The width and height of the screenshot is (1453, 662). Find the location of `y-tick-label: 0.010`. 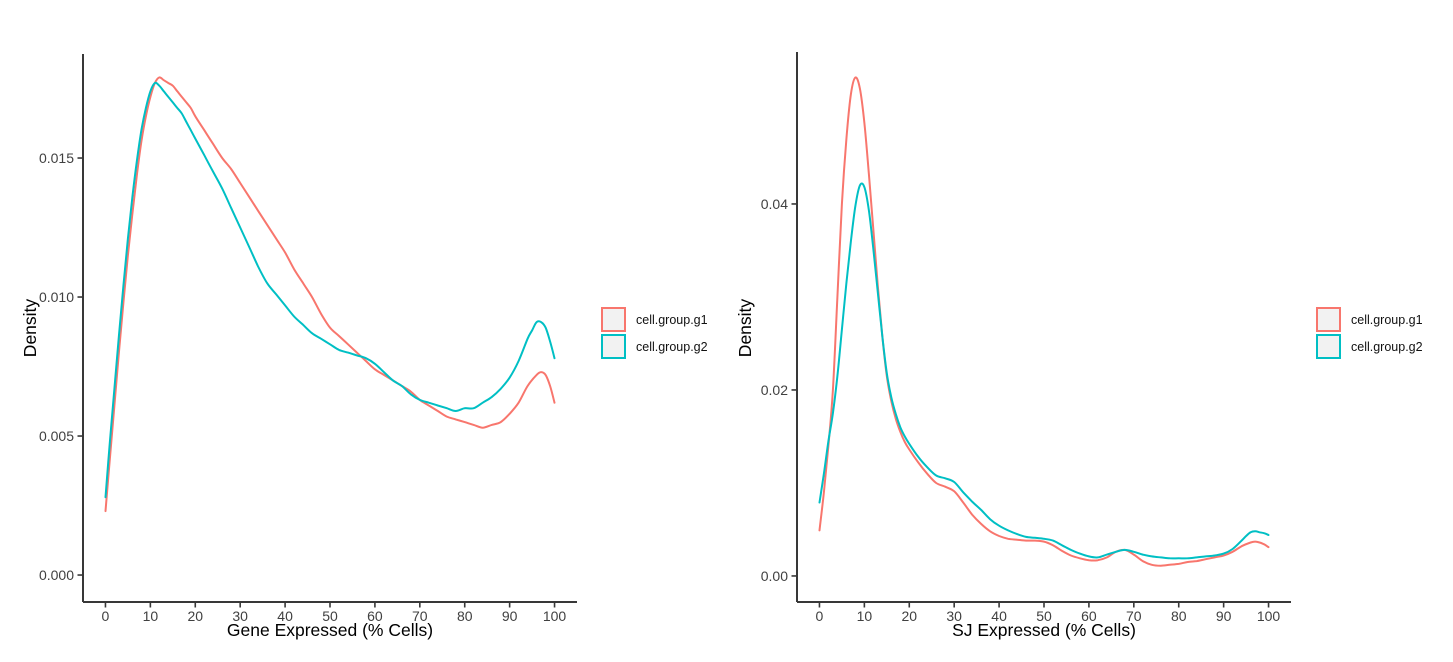

y-tick-label: 0.010 is located at coordinates (56, 297).